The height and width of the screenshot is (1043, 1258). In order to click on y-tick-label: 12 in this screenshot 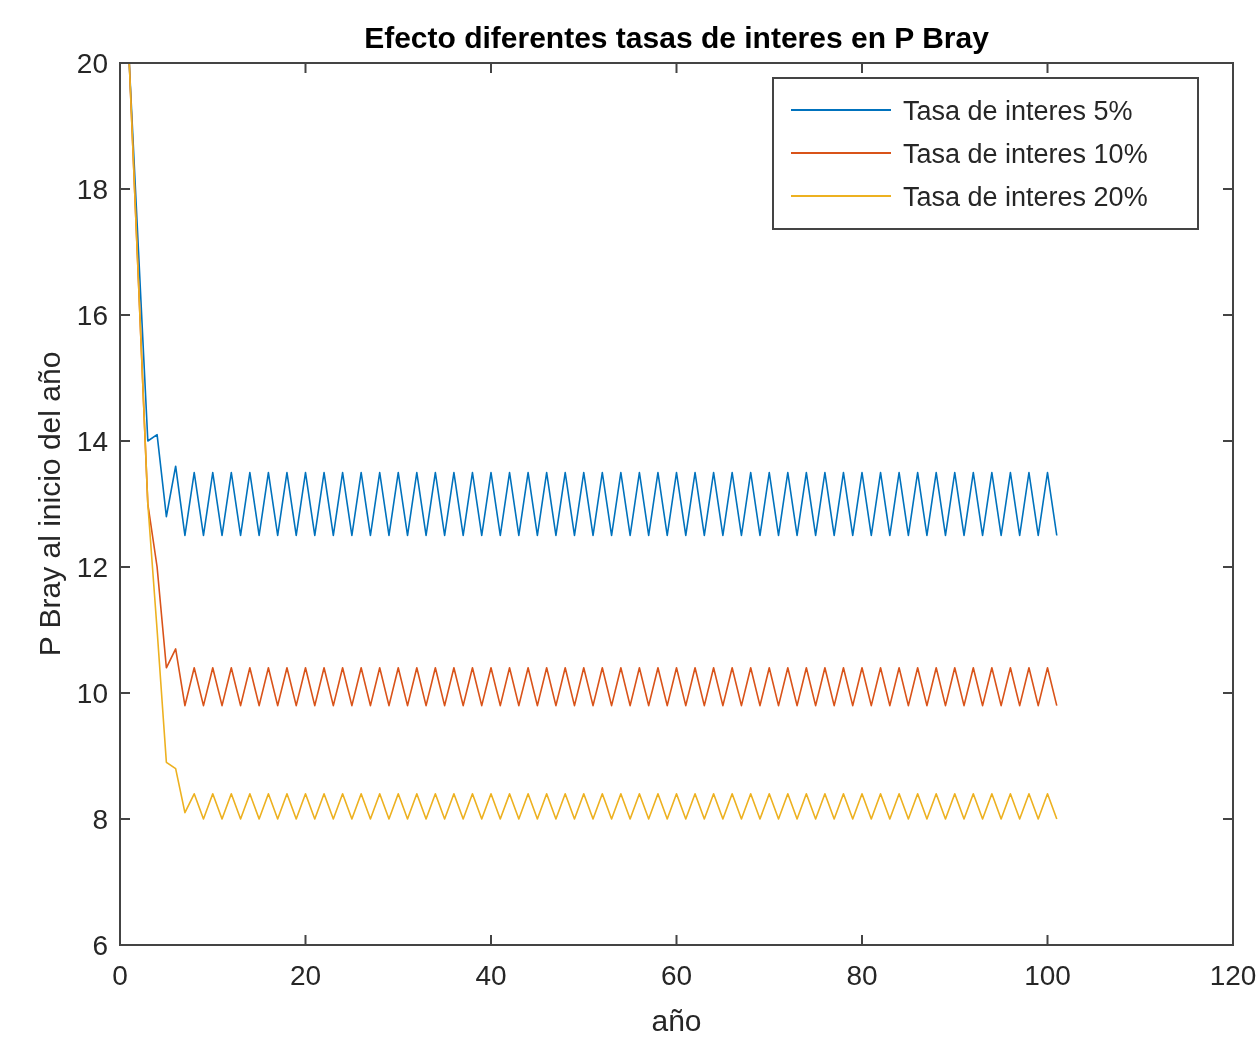, I will do `click(92, 567)`.